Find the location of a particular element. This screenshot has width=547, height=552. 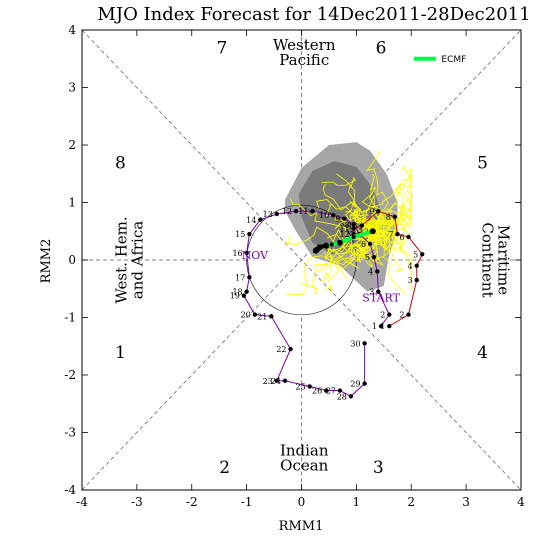

dec-day-label: 10 is located at coordinates (353, 226).